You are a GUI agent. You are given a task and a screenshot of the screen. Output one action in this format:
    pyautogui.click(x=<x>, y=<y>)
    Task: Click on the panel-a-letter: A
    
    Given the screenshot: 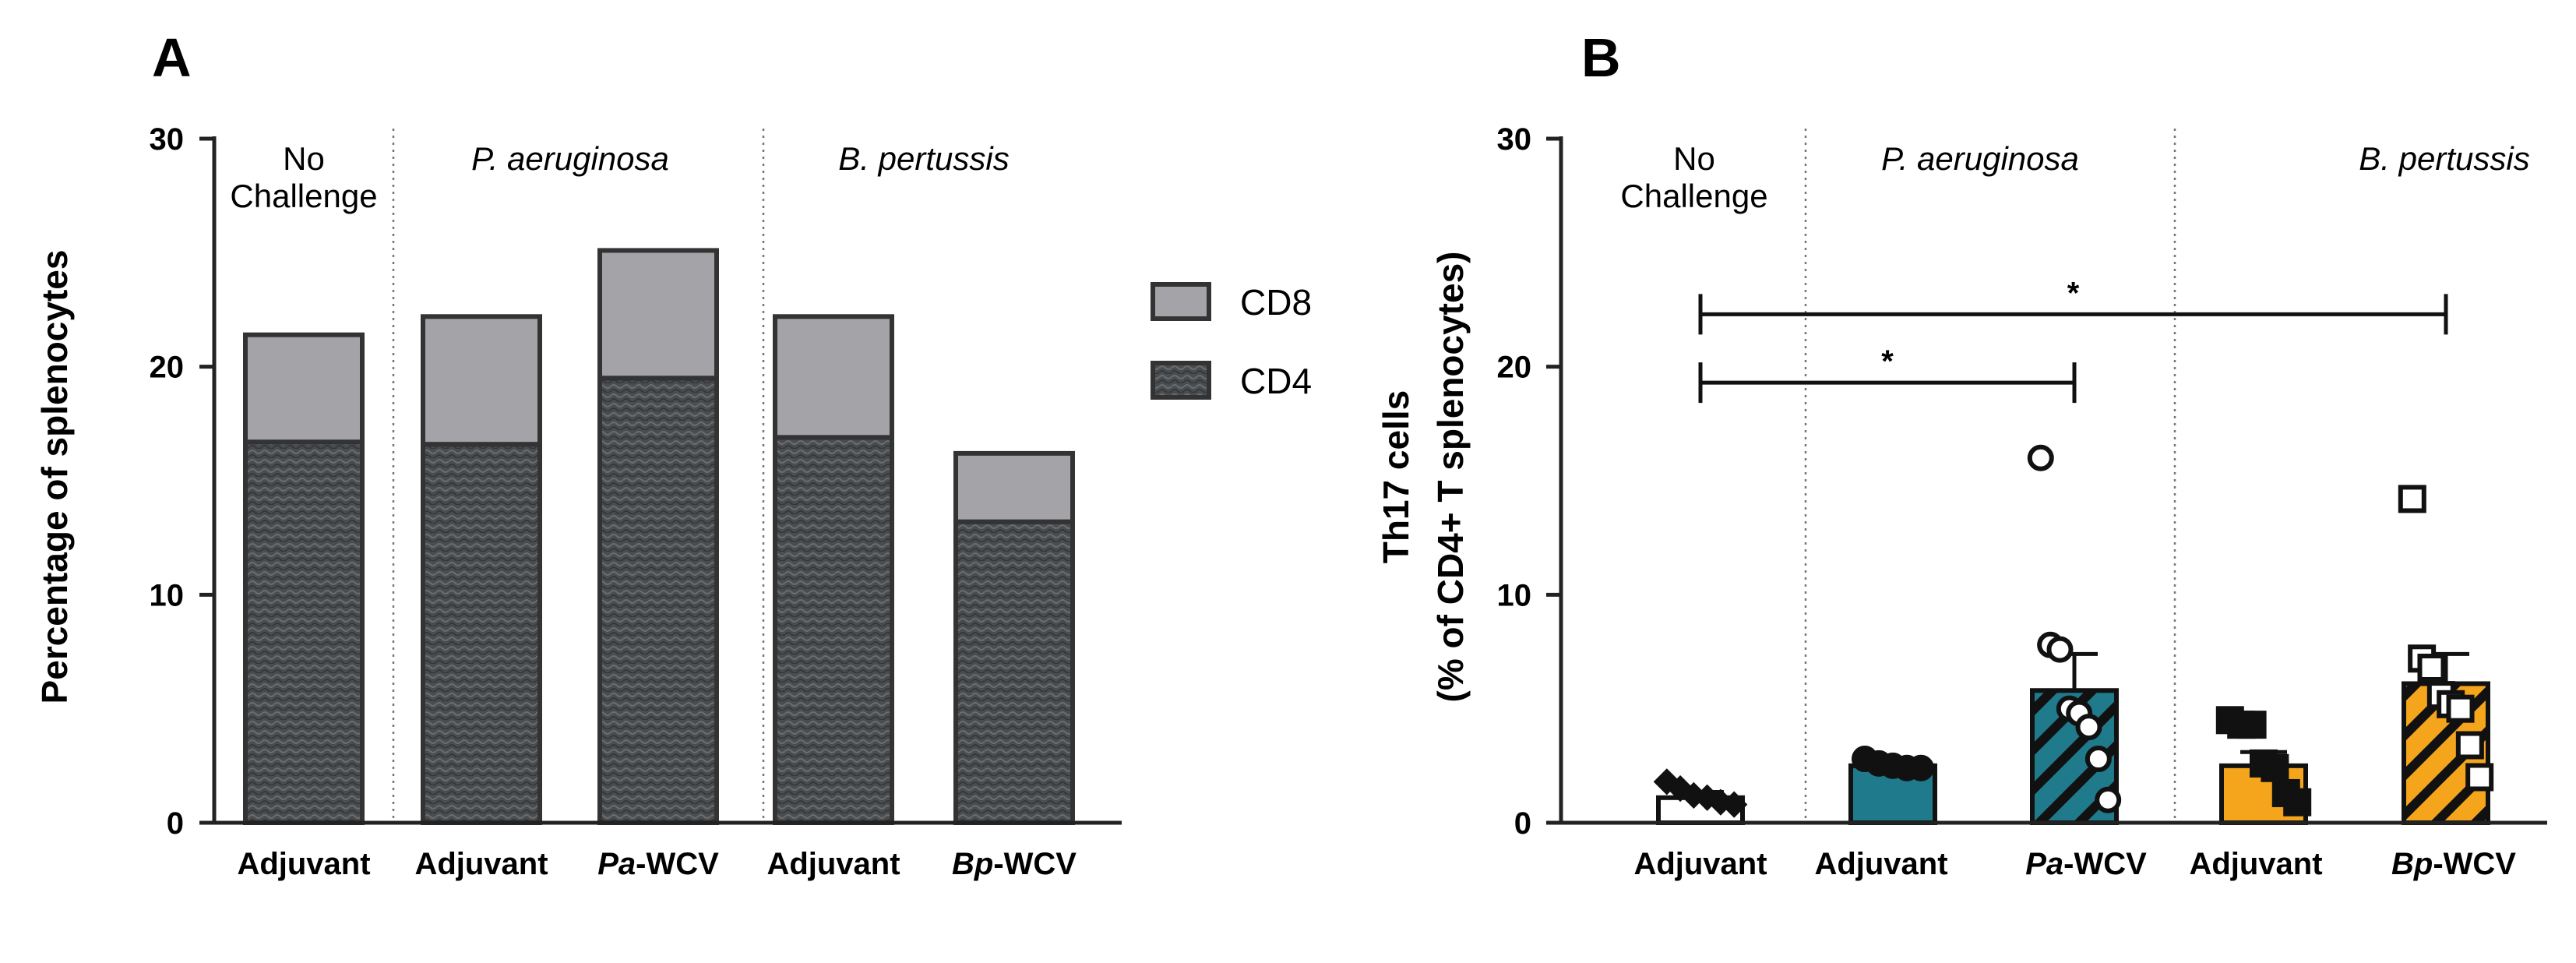 What is the action you would take?
    pyautogui.click(x=172, y=57)
    